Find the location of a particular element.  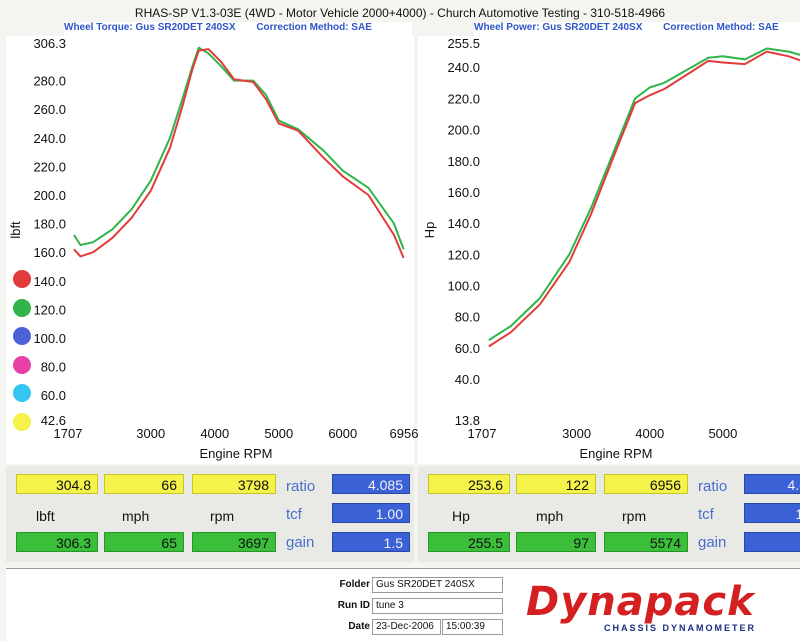

power-speed-current-value: 122 is located at coordinates (556, 484).